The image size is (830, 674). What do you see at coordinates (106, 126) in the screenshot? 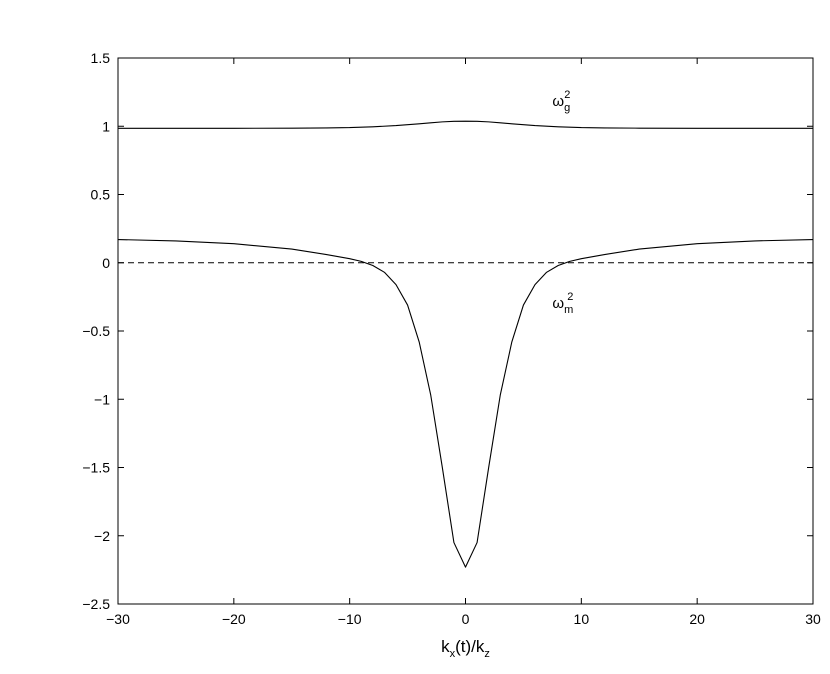
I see `y-tick-label: 1` at bounding box center [106, 126].